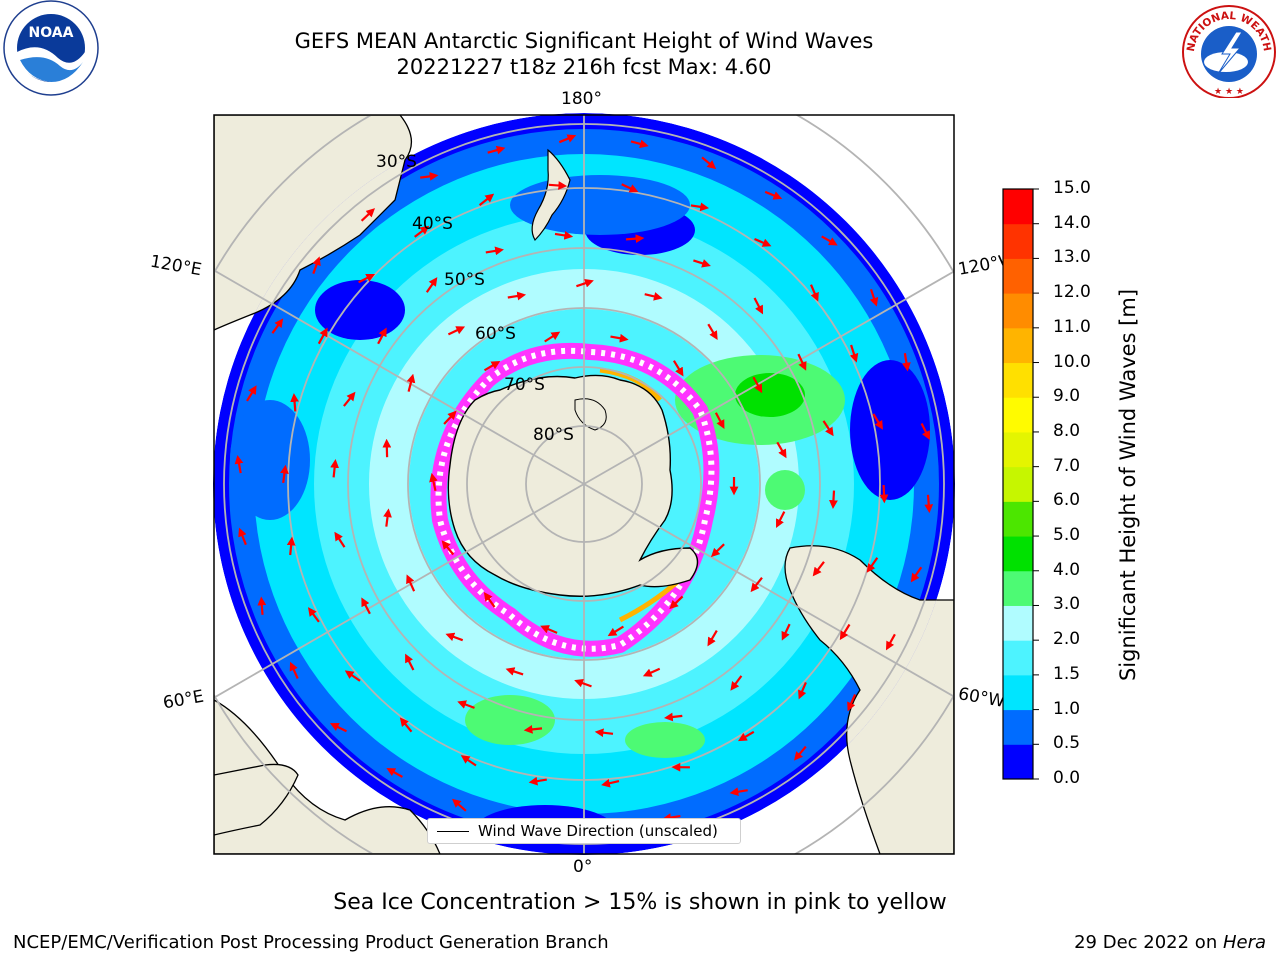 The width and height of the screenshot is (1280, 960). I want to click on colorbar-tick-label: 12.0, so click(1072, 292).